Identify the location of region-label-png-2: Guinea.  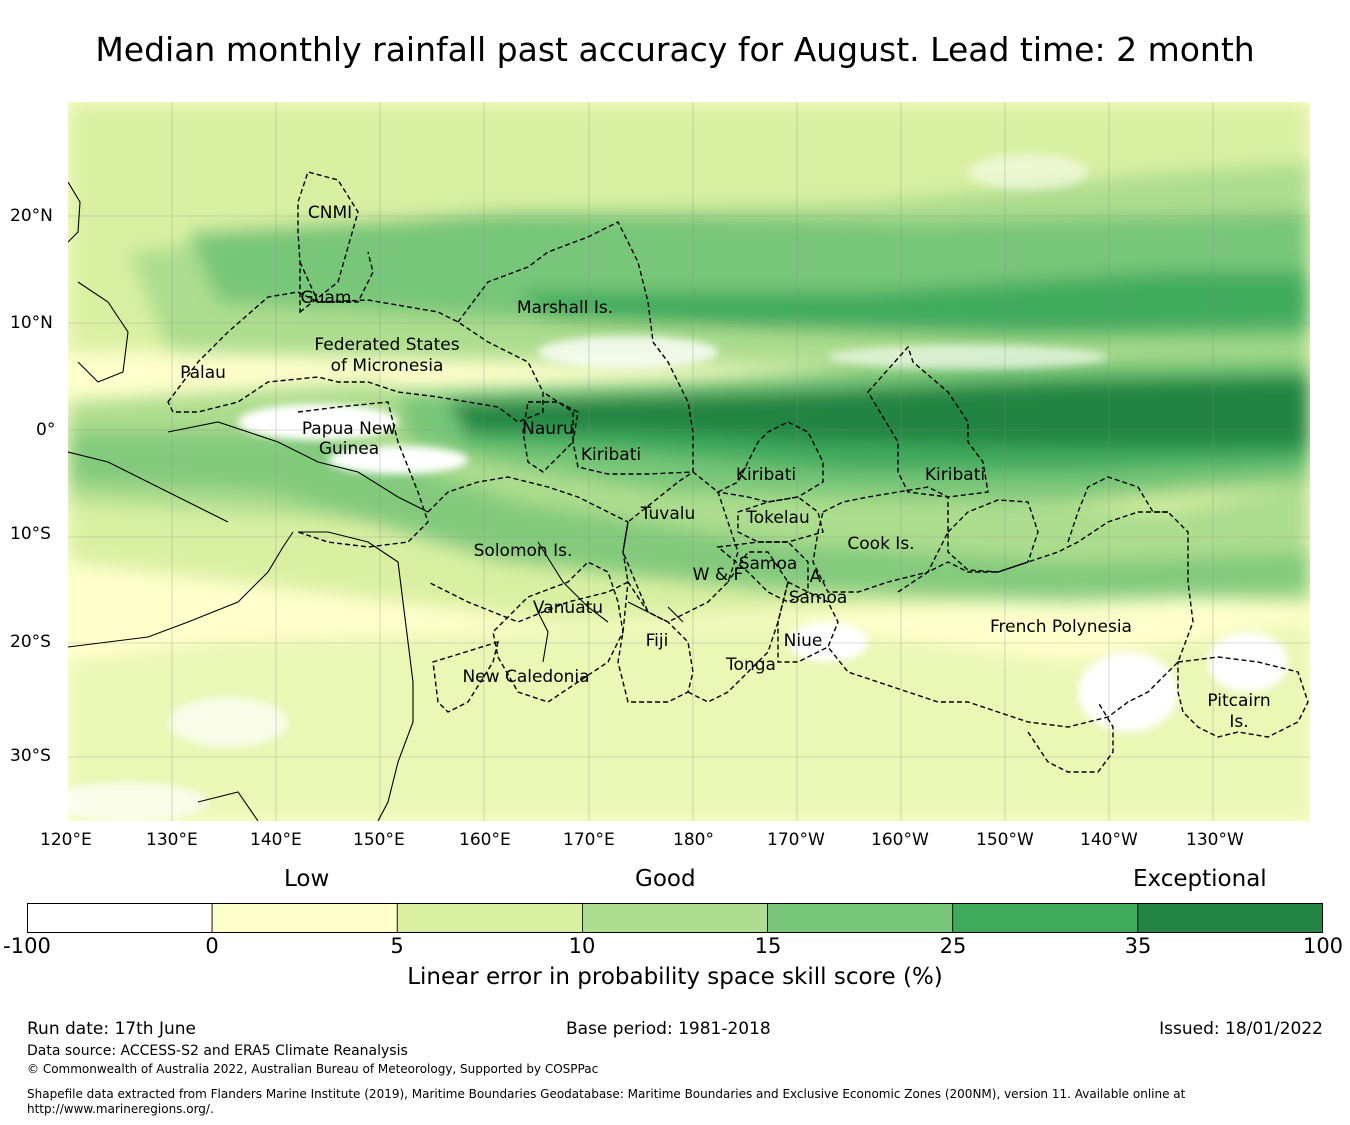
(349, 449).